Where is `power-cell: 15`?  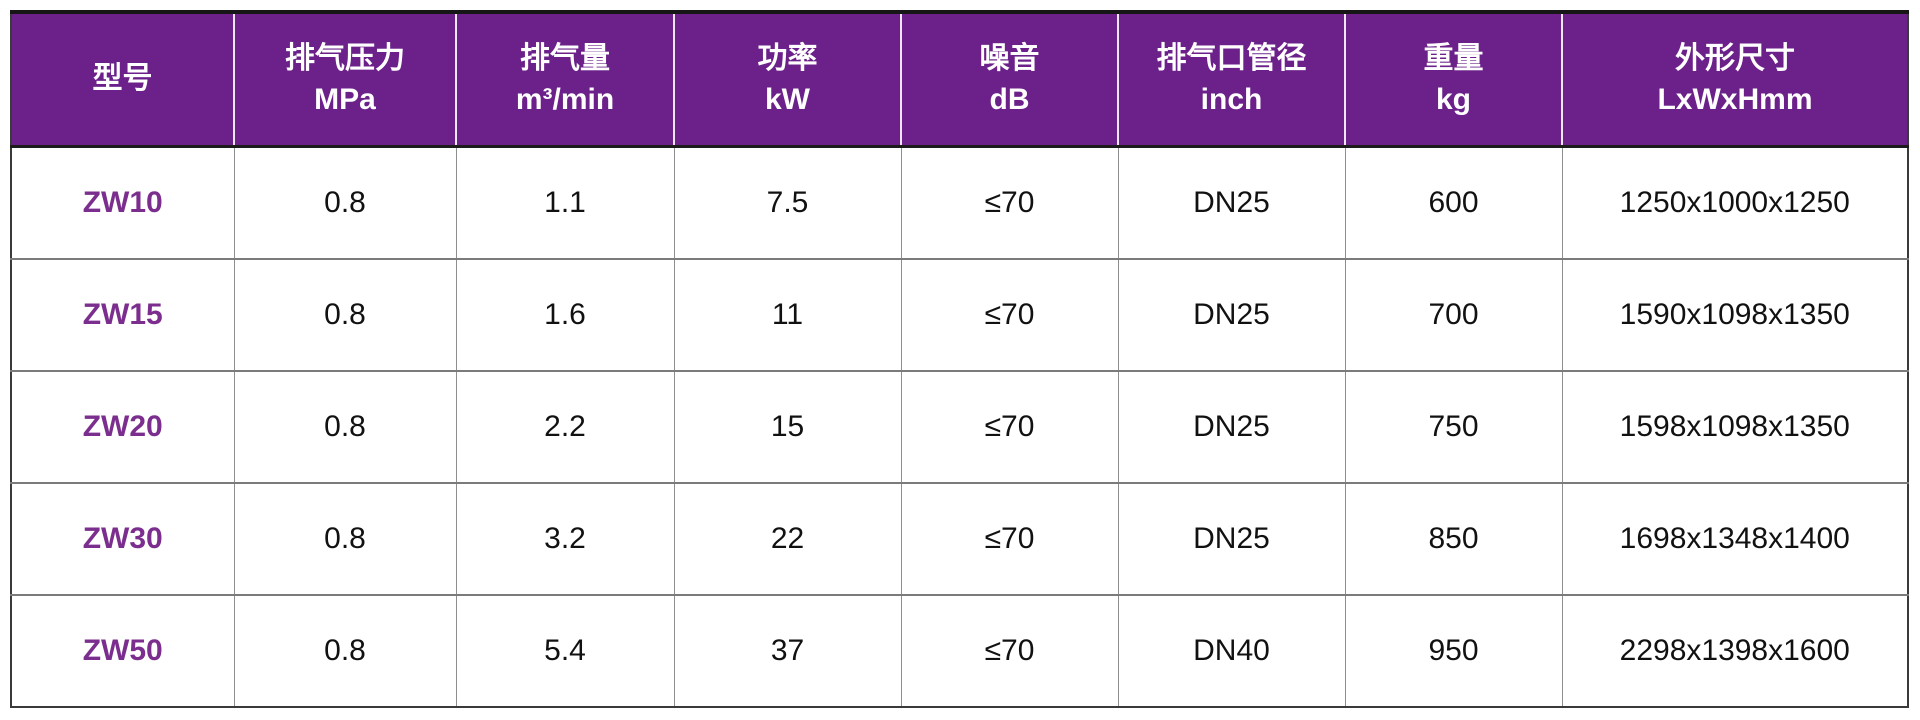 power-cell: 15 is located at coordinates (787, 426).